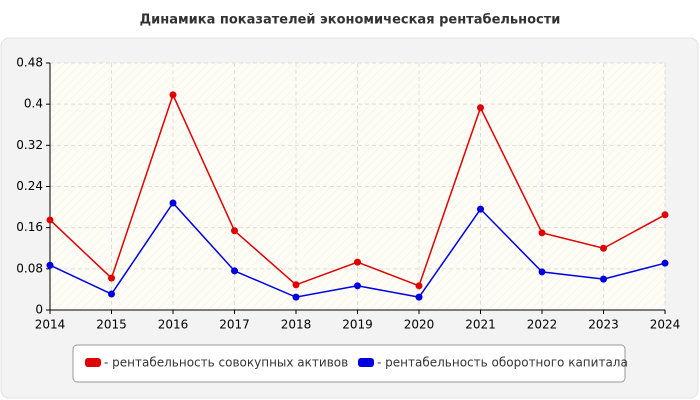 This screenshot has width=700, height=400. Describe the element at coordinates (226, 363) in the screenshot. I see `legend-label: - рентабельность совокупных активов` at that location.